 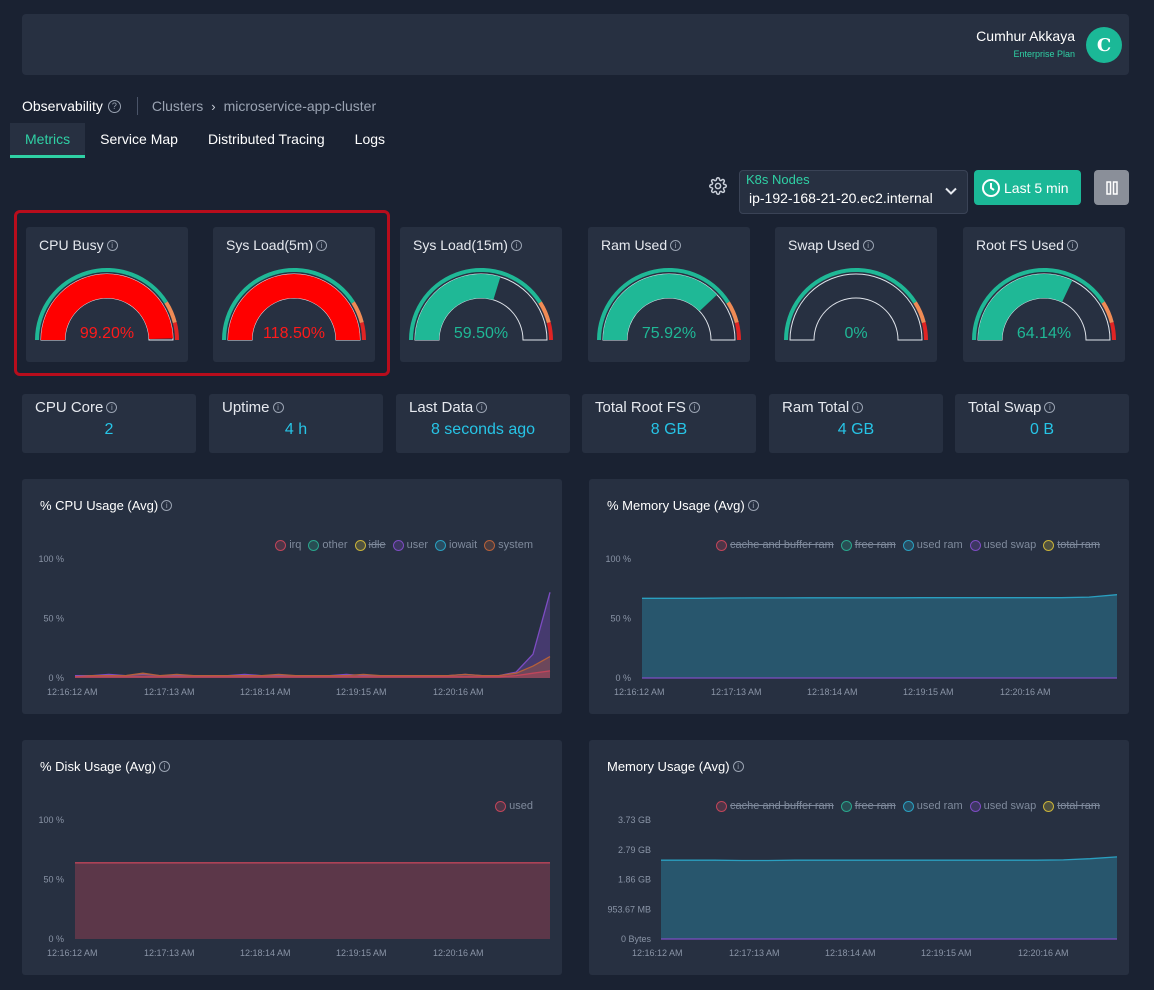 What do you see at coordinates (177, 106) in the screenshot?
I see `breadcrumb-clusters: Clusters` at bounding box center [177, 106].